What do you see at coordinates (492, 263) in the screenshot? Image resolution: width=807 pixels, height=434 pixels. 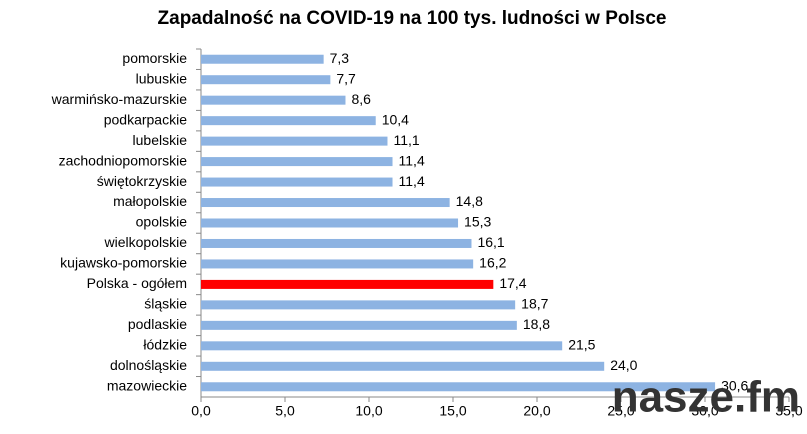 I see `value-label: 16,2` at bounding box center [492, 263].